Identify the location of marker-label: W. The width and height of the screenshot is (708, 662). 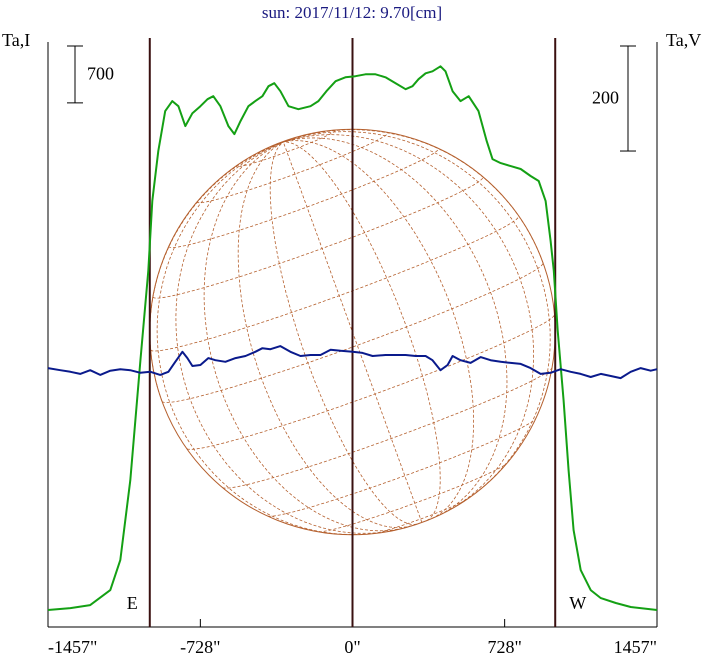
(577, 603).